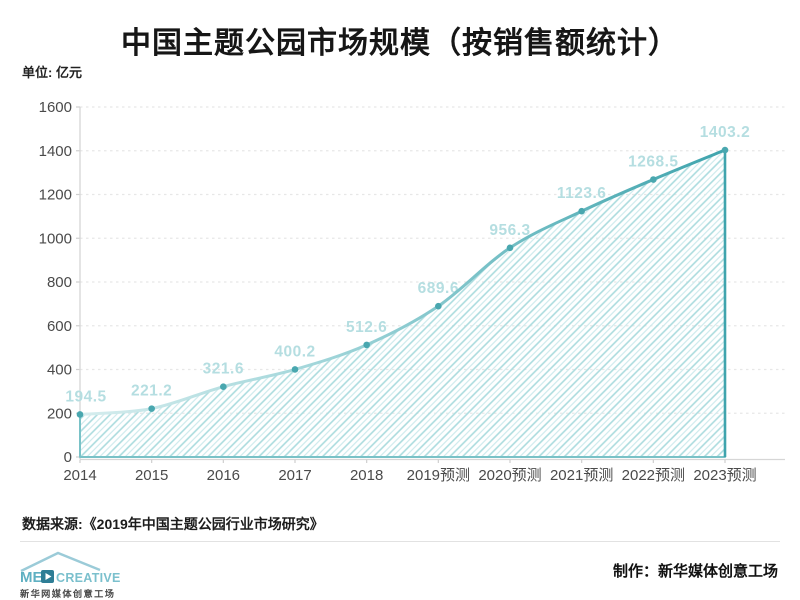 The width and height of the screenshot is (800, 600). What do you see at coordinates (695, 571) in the screenshot?
I see `credit-label: 制作：新华媒体创意工场` at bounding box center [695, 571].